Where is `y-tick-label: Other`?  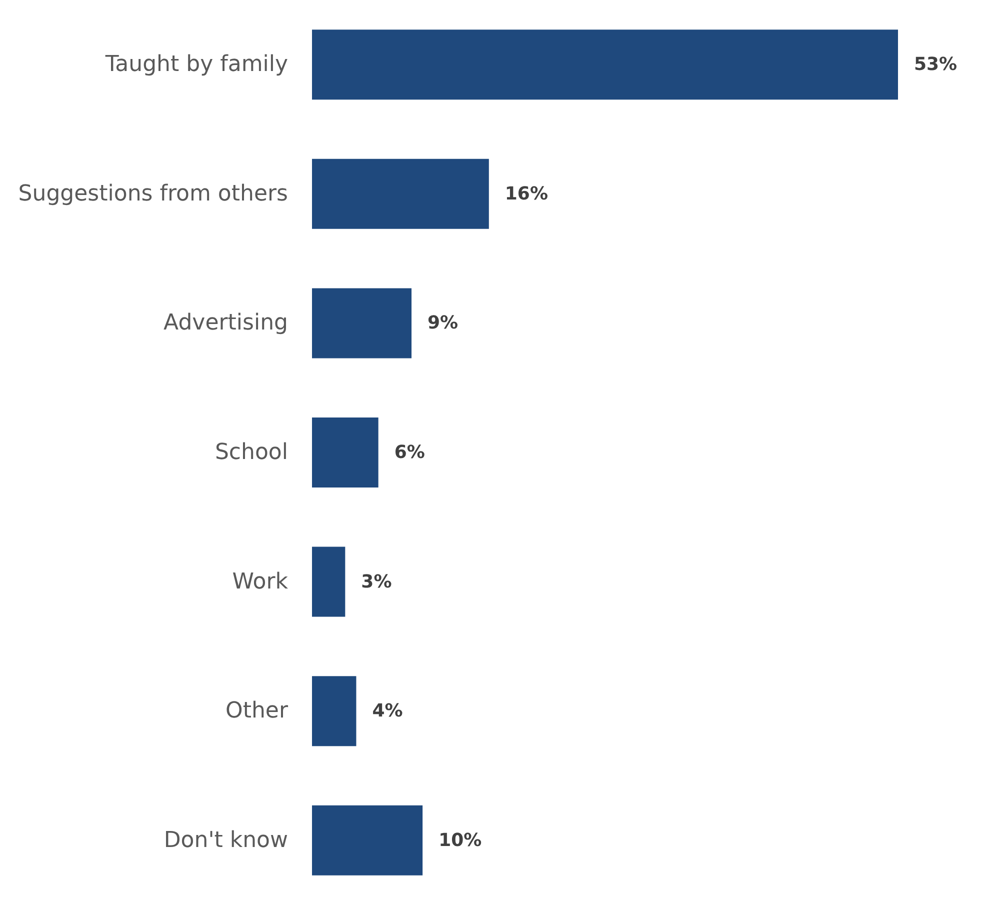
y-tick-label: Other is located at coordinates (257, 711).